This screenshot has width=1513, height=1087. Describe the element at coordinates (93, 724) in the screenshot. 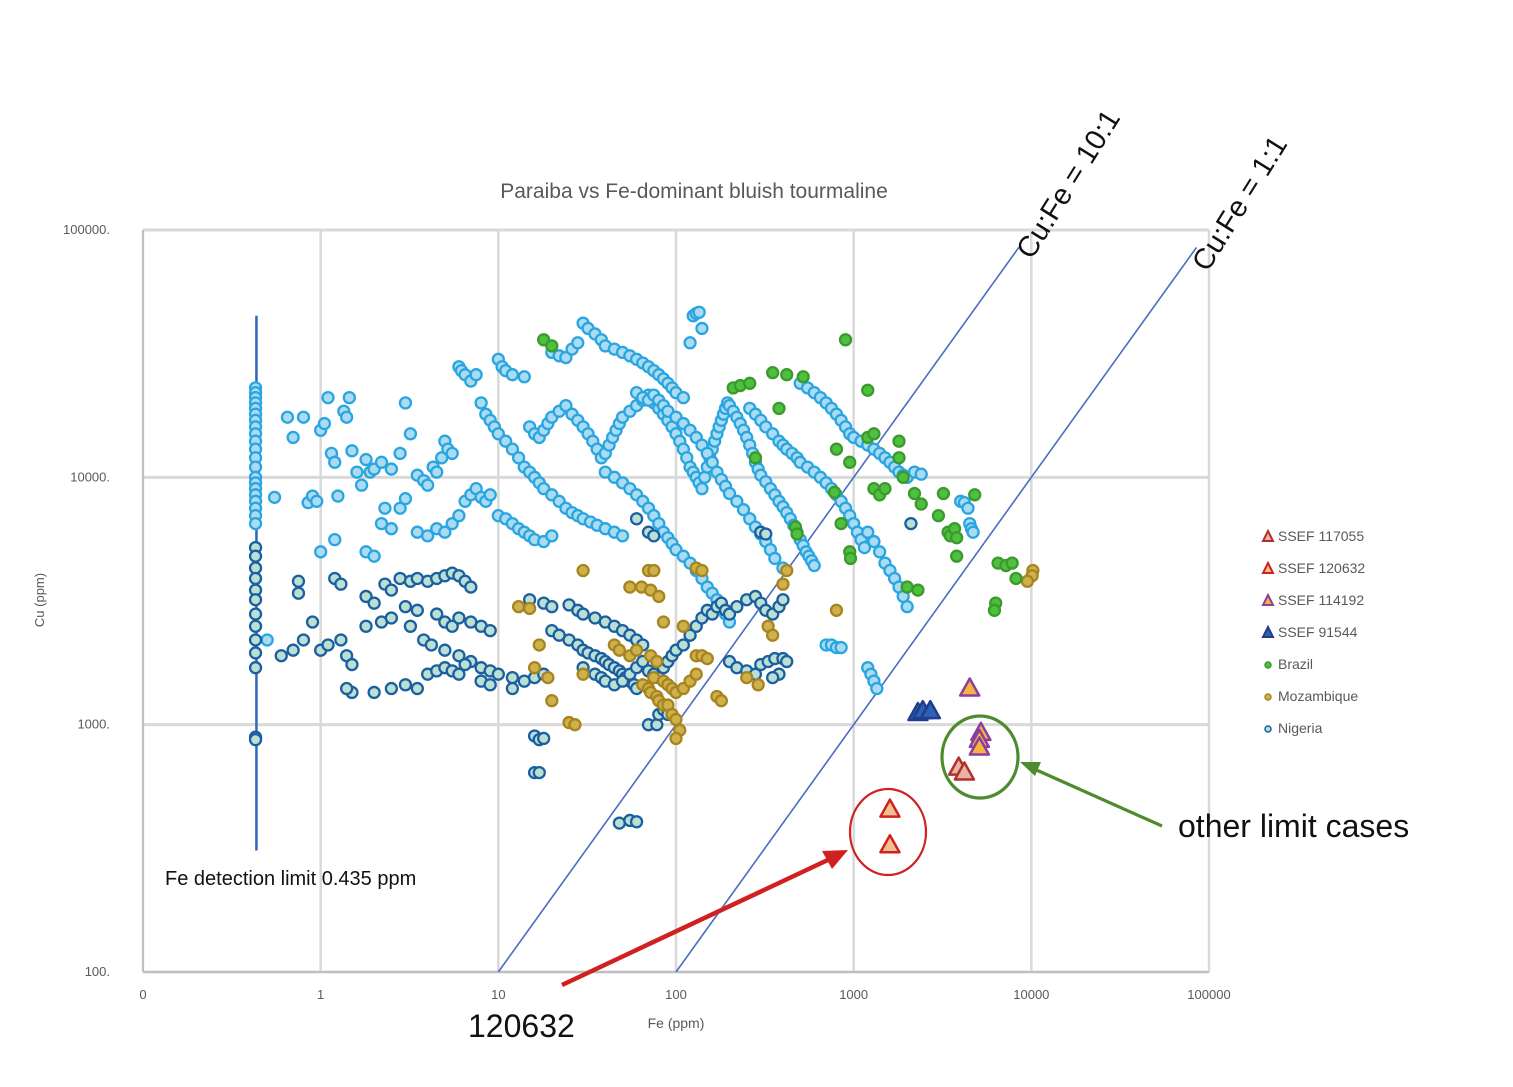

I see `y-tick-label: 1000.` at that location.